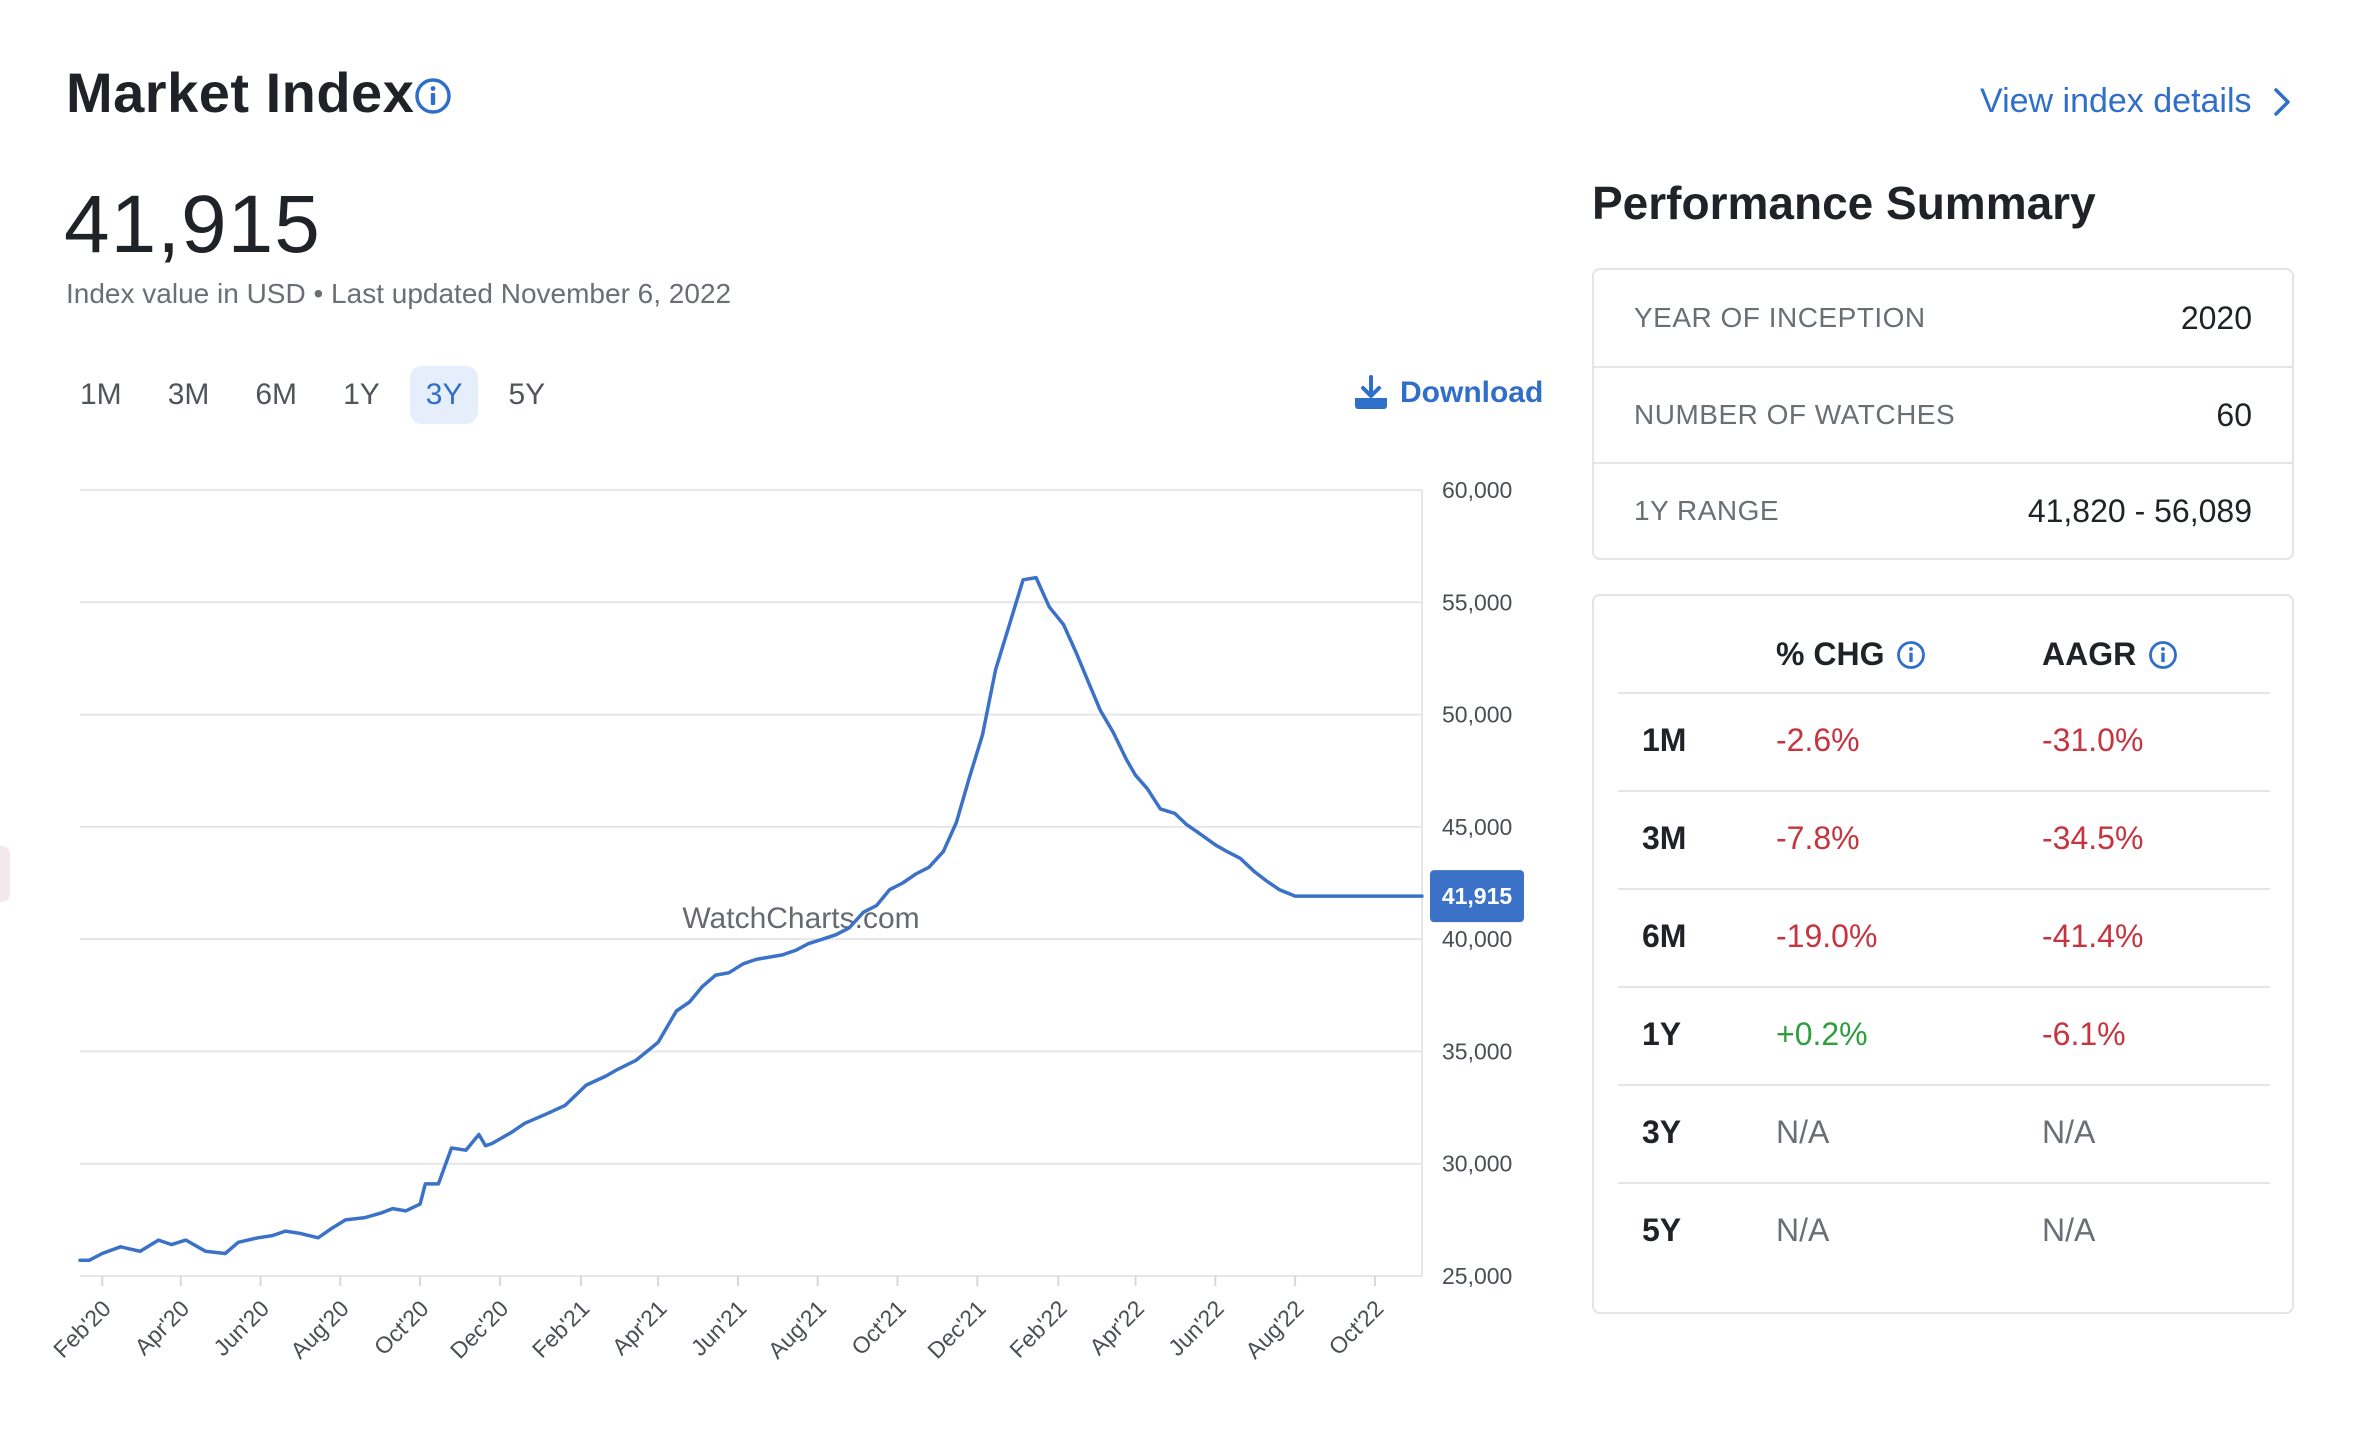 The height and width of the screenshot is (1448, 2354). What do you see at coordinates (2093, 936) in the screenshot?
I see `aagr-value: -41.4%` at bounding box center [2093, 936].